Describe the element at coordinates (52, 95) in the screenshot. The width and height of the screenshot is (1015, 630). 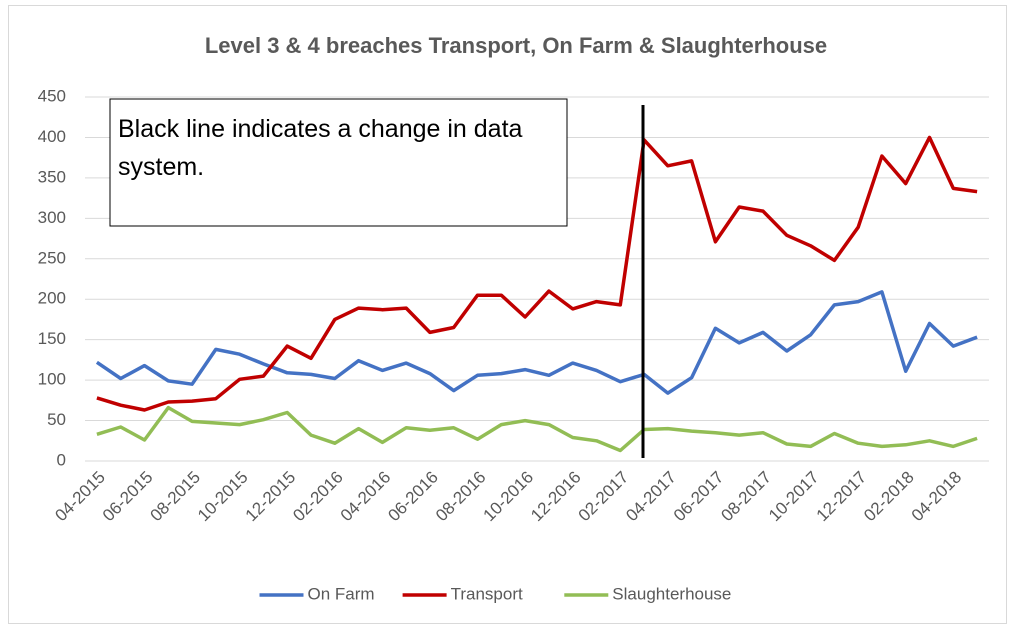
I see `y-tick-label: 450` at that location.